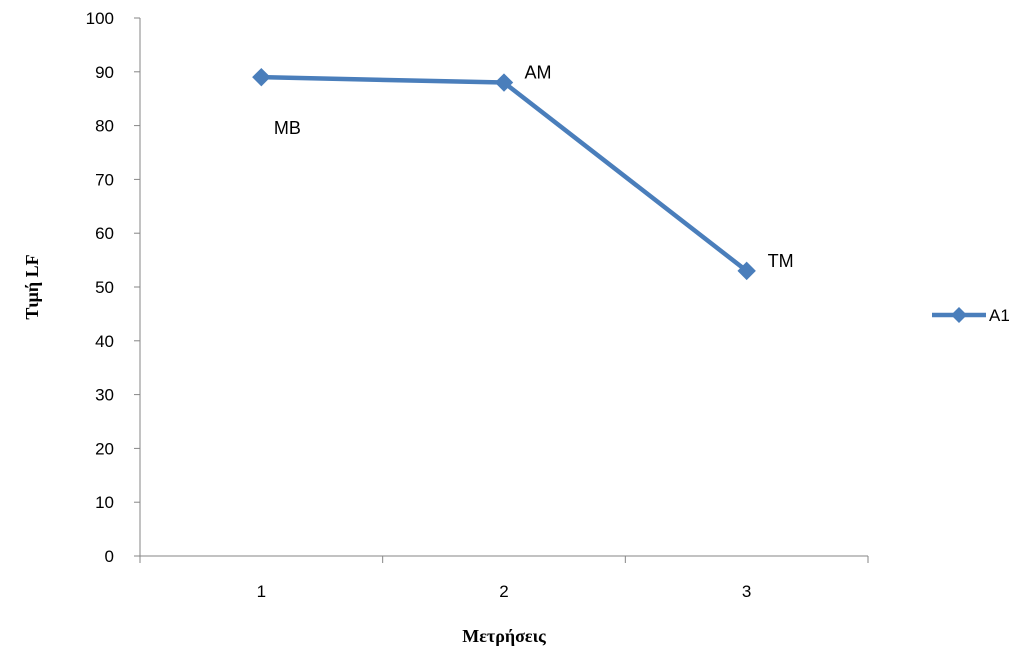  I want to click on y-tick-label: 10, so click(104, 502).